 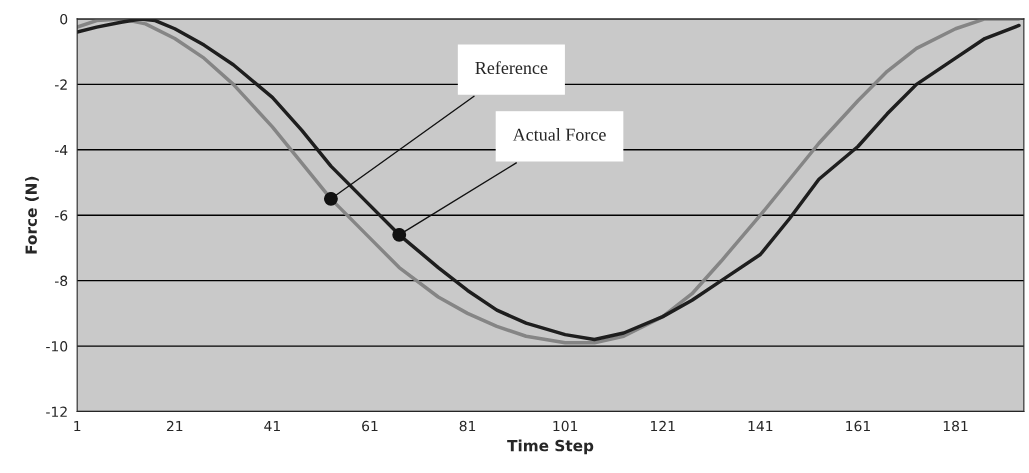 I want to click on y-tick-label: -12, so click(x=56, y=411).